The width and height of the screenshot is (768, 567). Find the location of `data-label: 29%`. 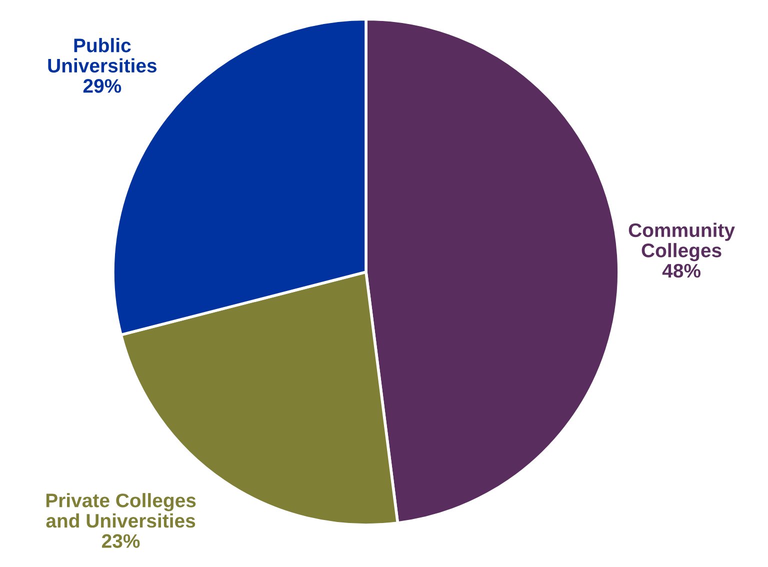

data-label: 29% is located at coordinates (102, 86).